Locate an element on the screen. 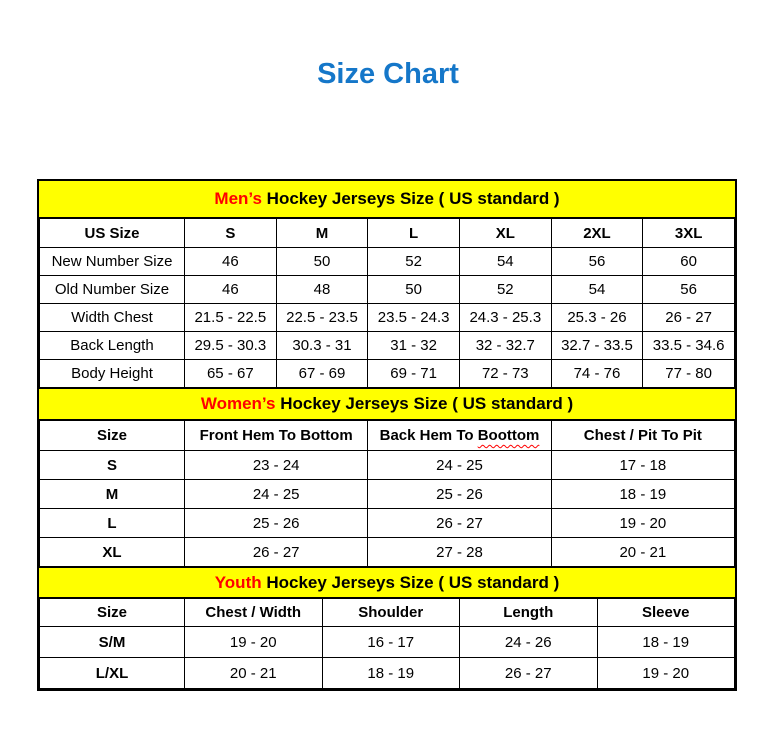 Image resolution: width=776 pixels, height=750 pixels. size-value: 23 - 24 is located at coordinates (276, 465).